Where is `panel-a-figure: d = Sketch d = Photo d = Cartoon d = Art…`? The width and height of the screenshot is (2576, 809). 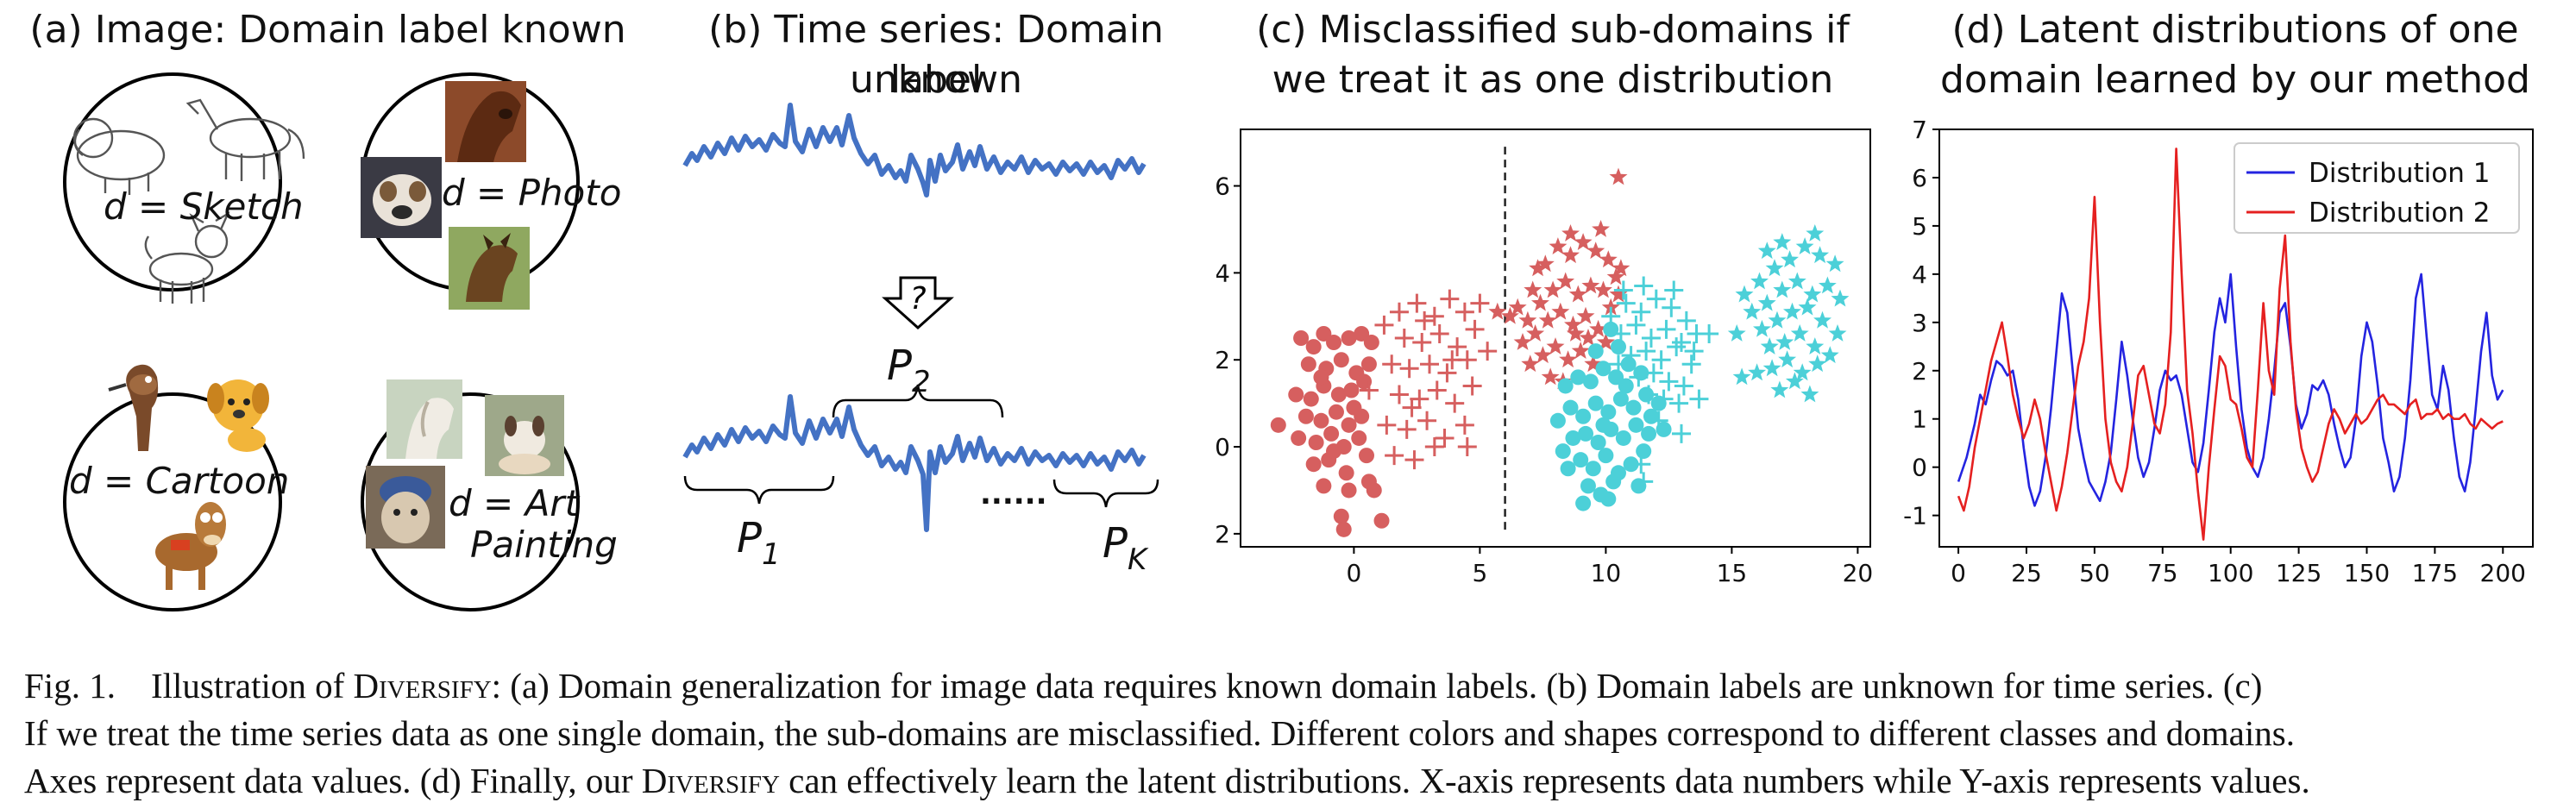 panel-a-figure: d = Sketch d = Photo d = Cartoon d = Art… is located at coordinates (342, 341).